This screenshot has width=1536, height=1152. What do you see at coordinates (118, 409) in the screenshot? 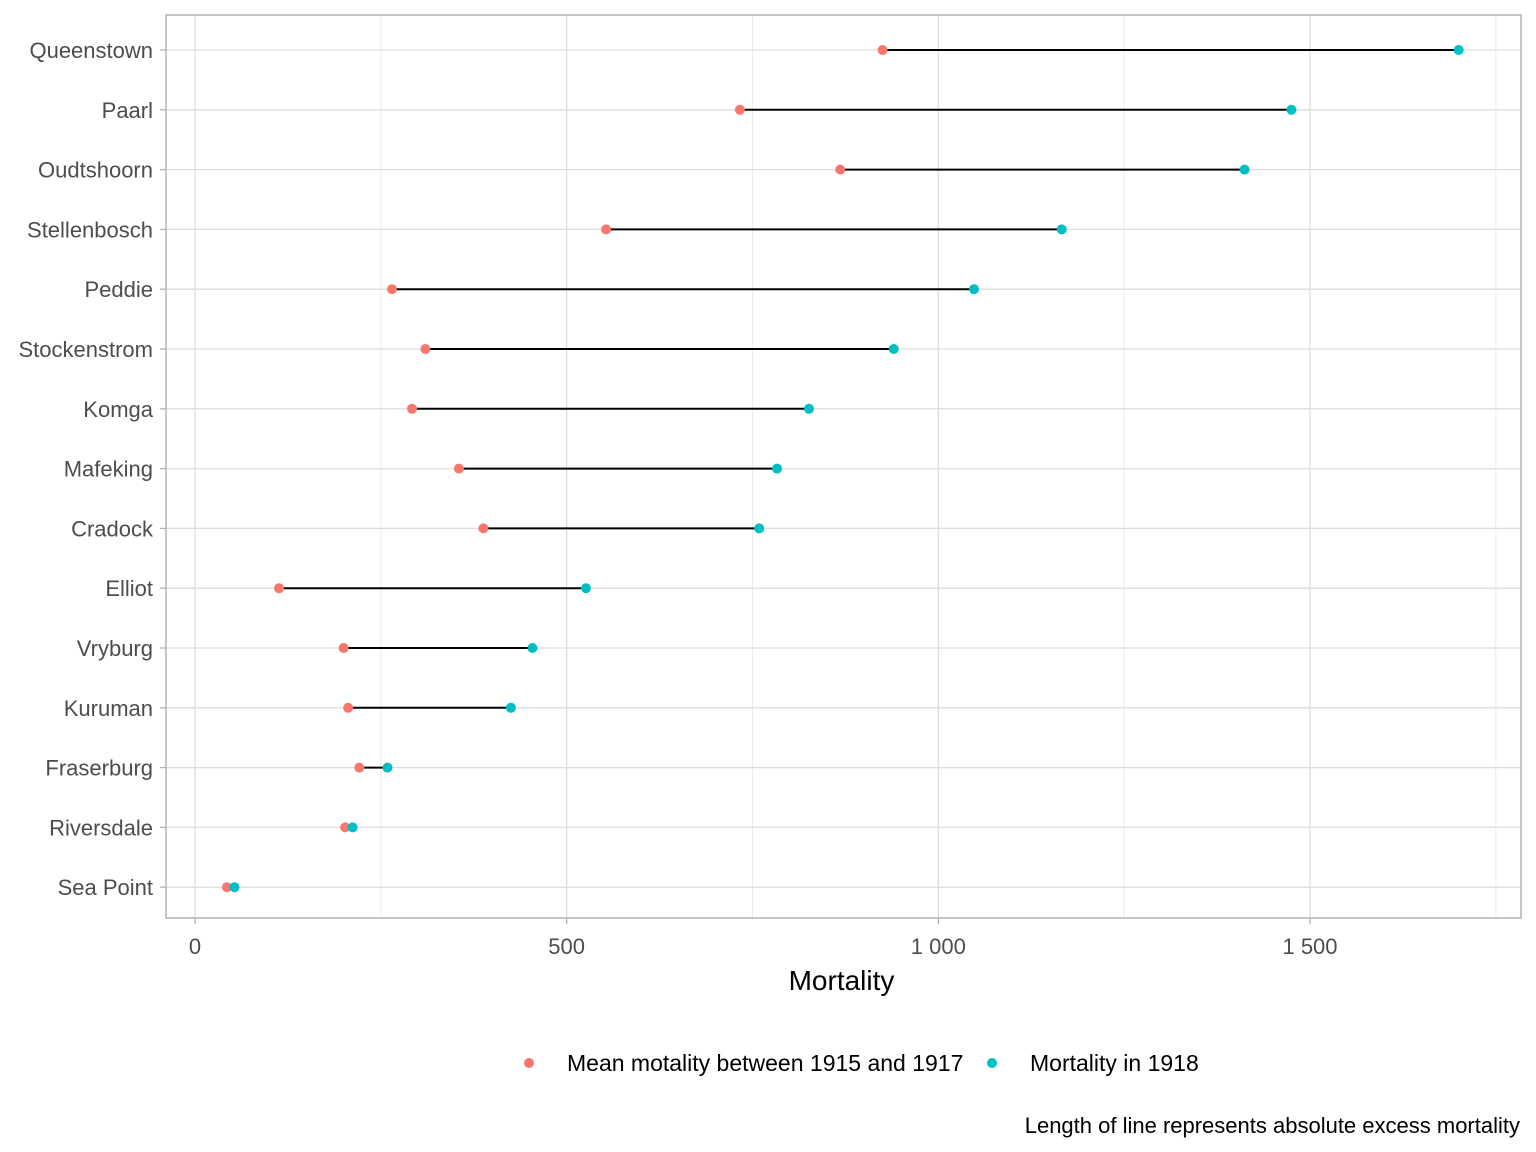
I see `y-tick-label: Komga` at bounding box center [118, 409].